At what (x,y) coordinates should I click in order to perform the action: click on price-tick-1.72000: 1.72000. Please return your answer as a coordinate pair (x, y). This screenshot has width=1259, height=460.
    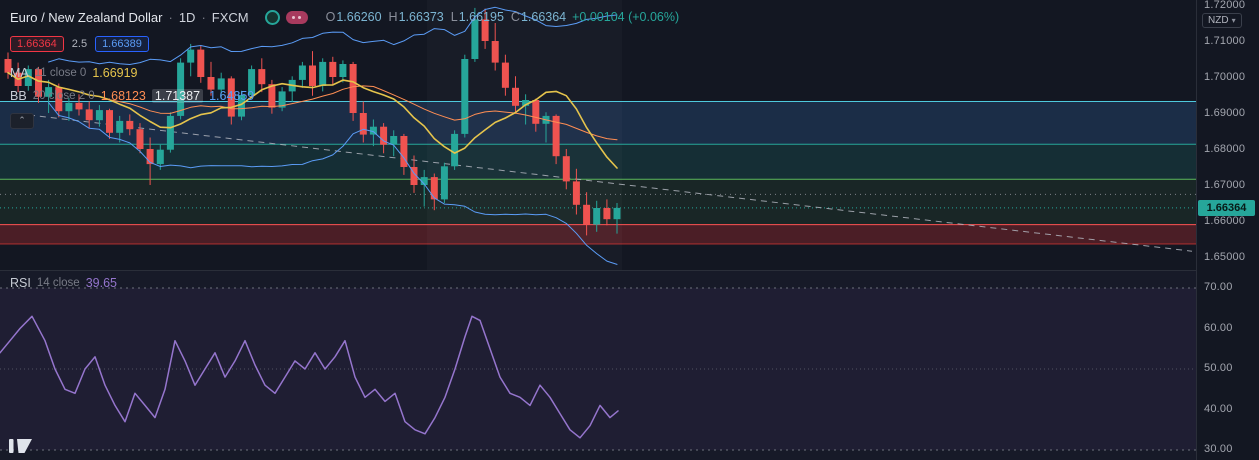
    Looking at the image, I should click on (1225, 5).